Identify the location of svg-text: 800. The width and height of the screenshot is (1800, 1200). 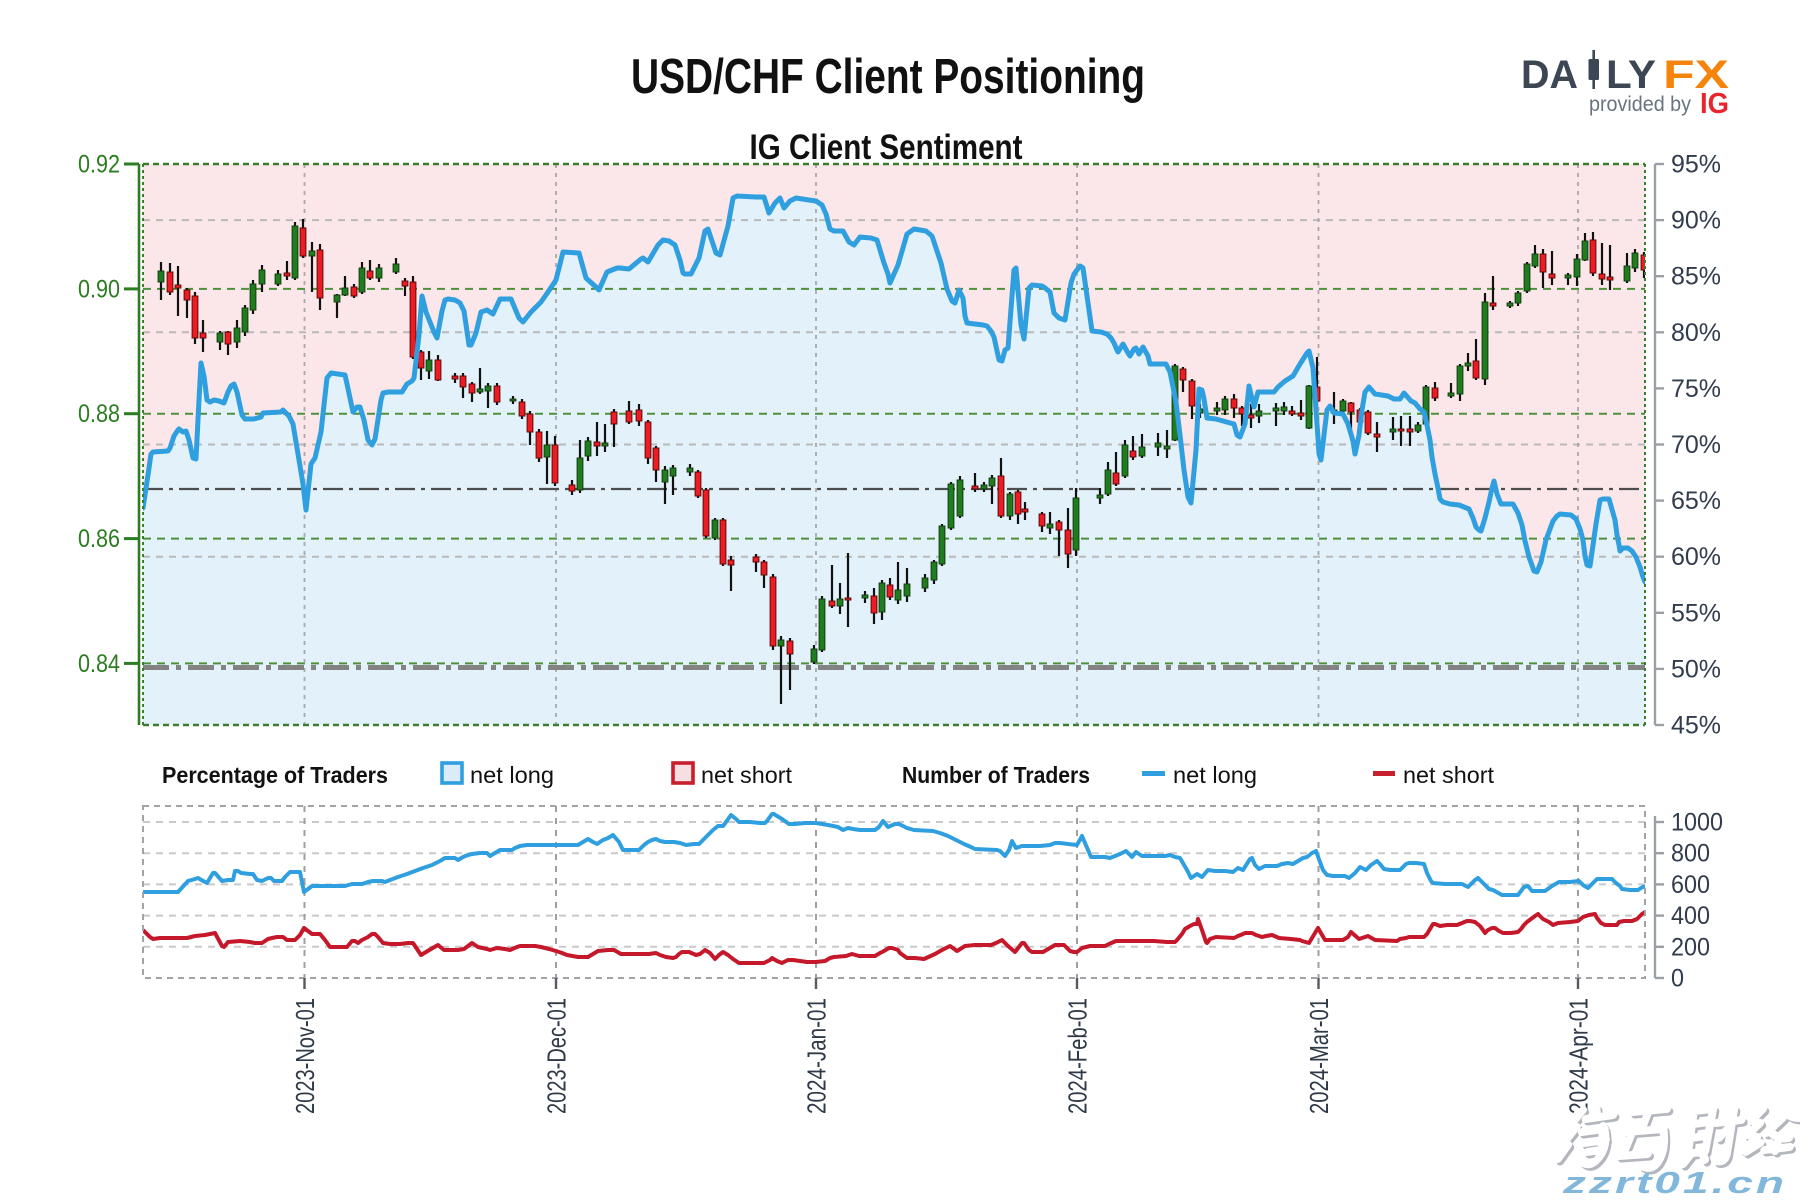
(1690, 854).